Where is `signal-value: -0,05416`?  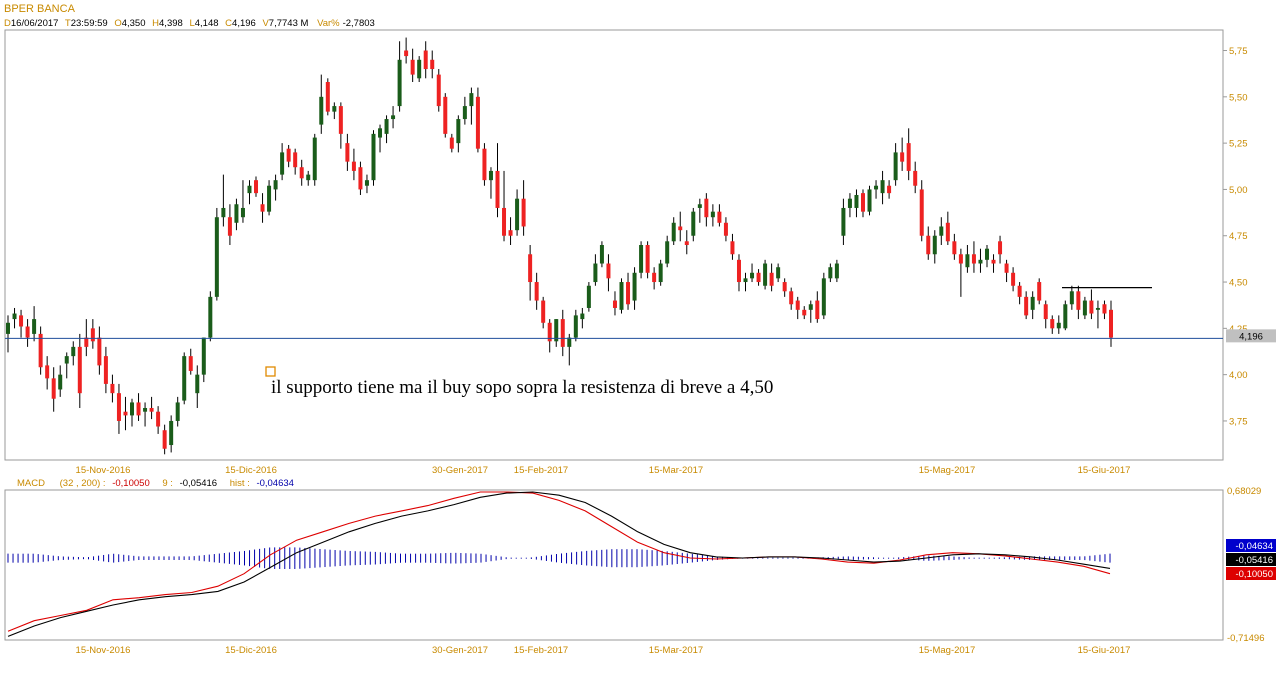
signal-value: -0,05416 is located at coordinates (199, 483).